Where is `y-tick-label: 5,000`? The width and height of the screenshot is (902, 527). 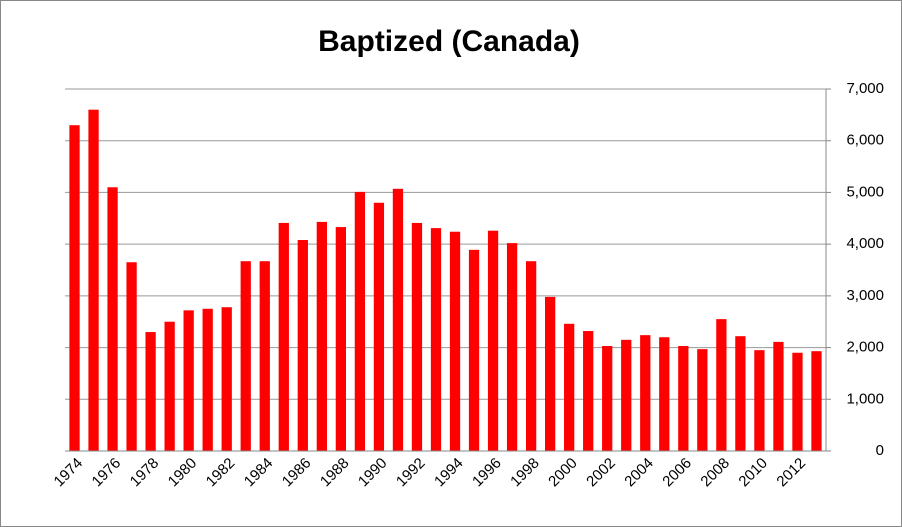 y-tick-label: 5,000 is located at coordinates (865, 191).